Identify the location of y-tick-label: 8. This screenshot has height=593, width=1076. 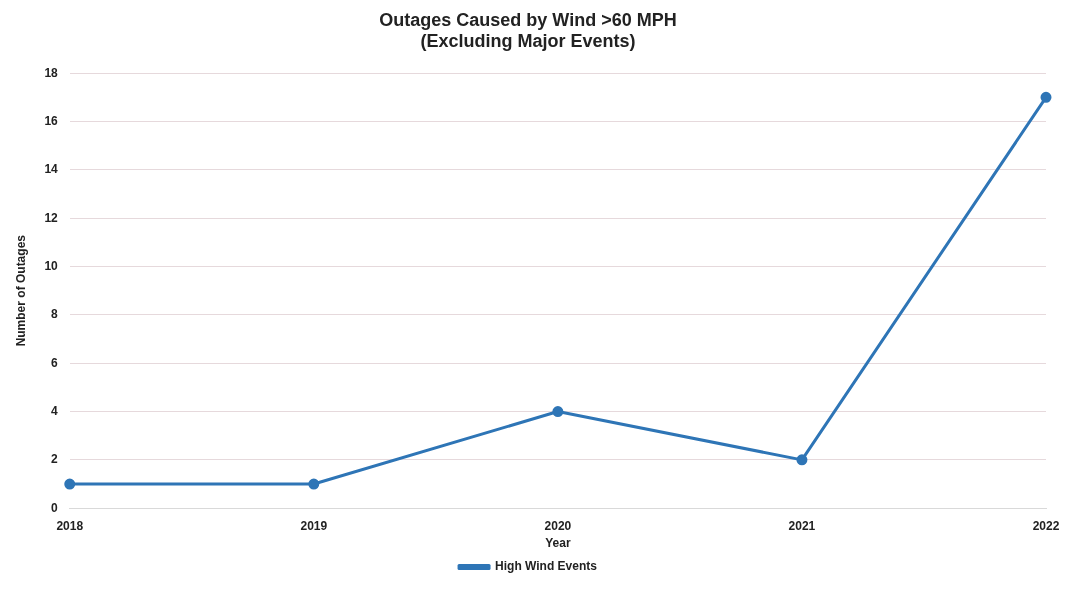
(55, 314).